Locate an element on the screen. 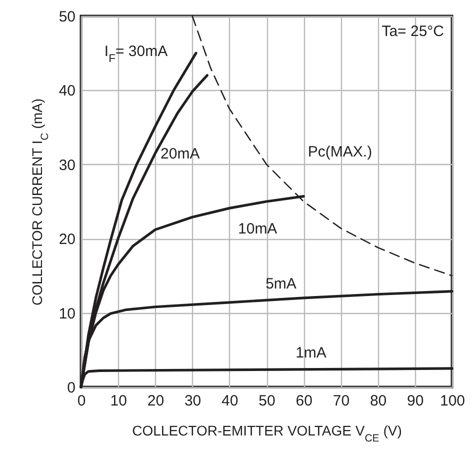  annotation: Ta= 25°C is located at coordinates (413, 31).